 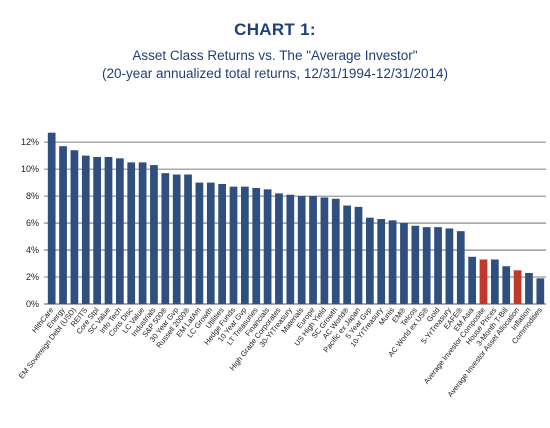 What do you see at coordinates (32, 250) in the screenshot?
I see `y-tick-label: 4%` at bounding box center [32, 250].